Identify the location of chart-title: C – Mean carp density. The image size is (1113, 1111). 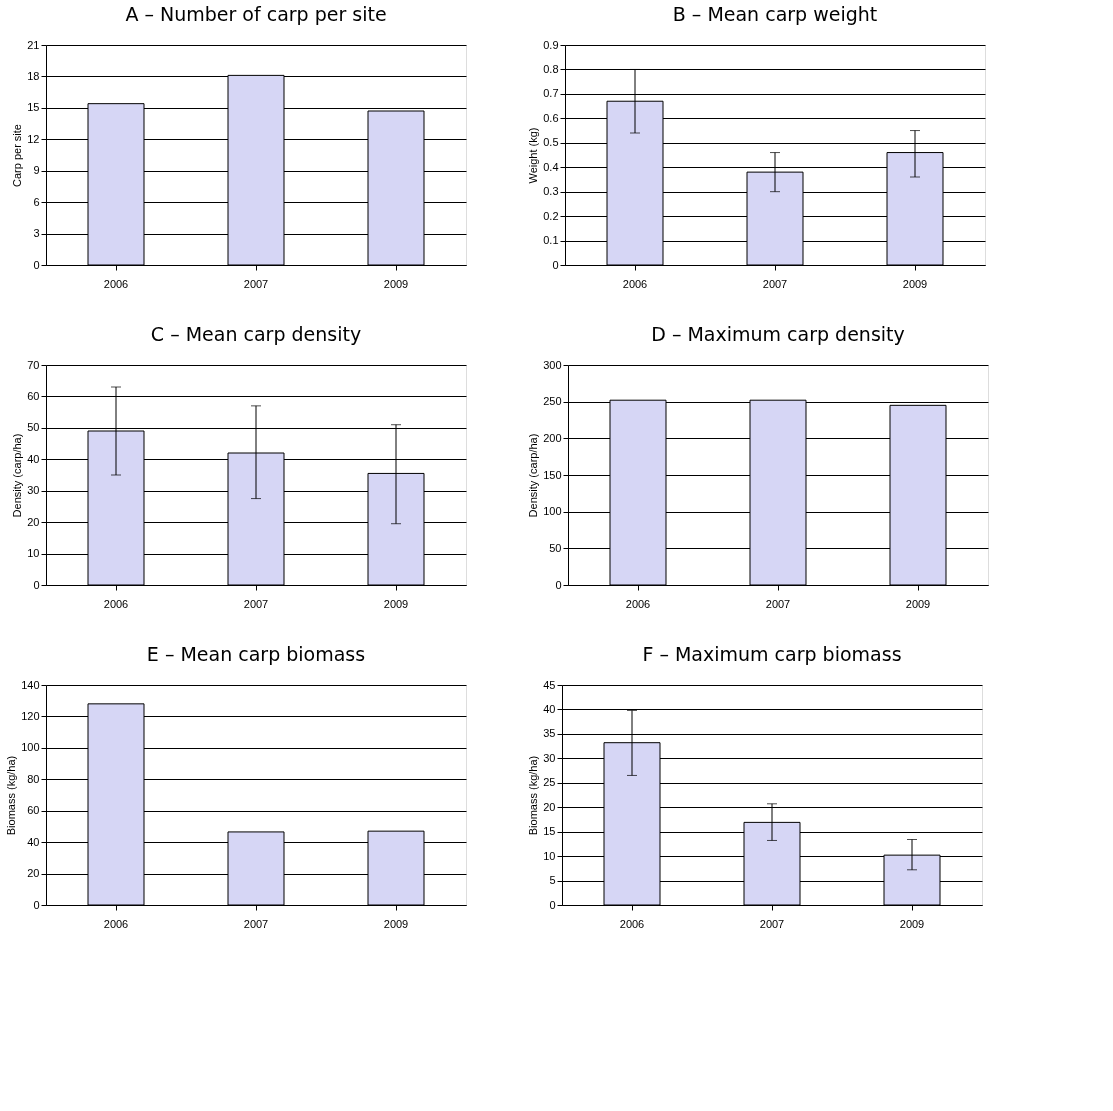
(256, 334).